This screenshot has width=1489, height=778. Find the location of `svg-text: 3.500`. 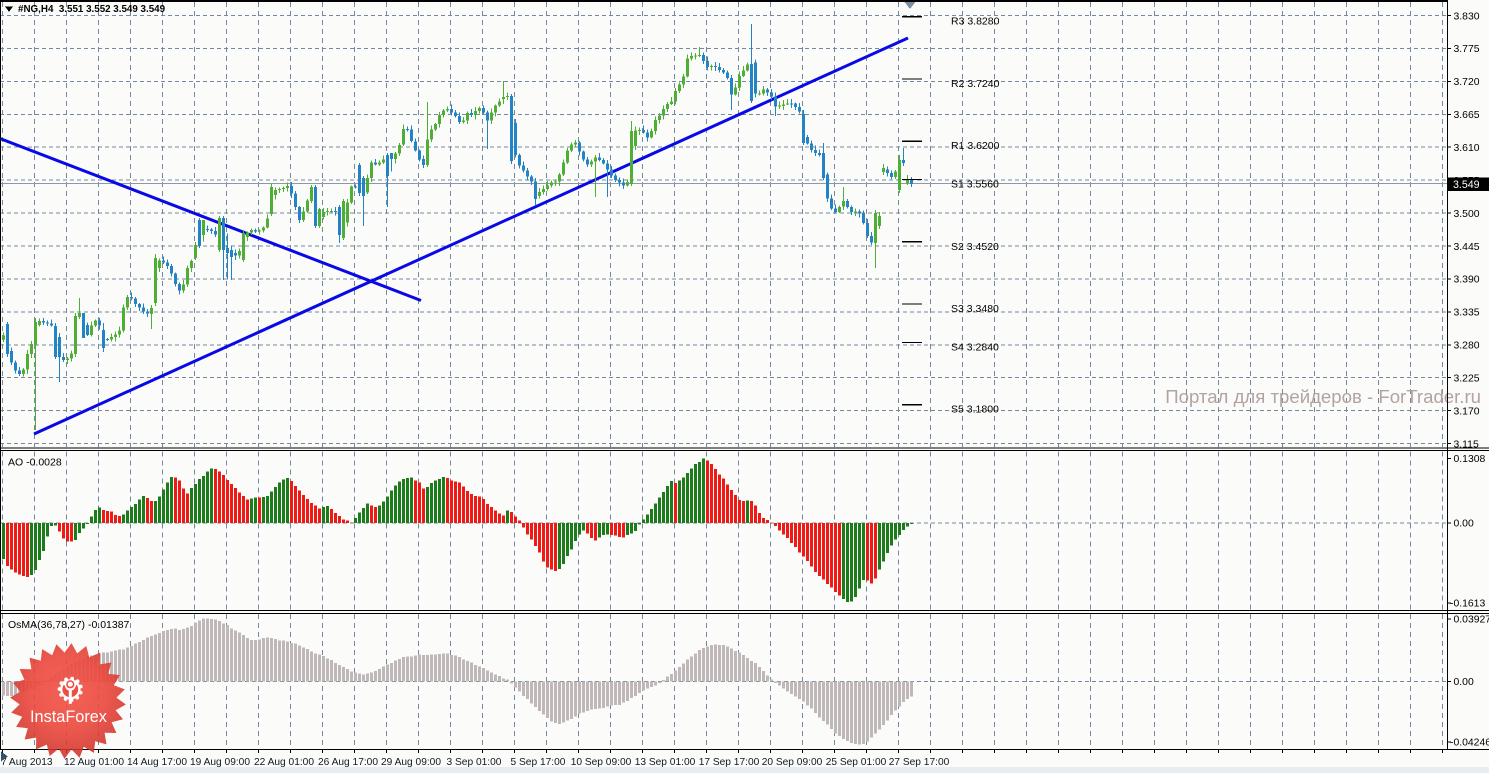

svg-text: 3.500 is located at coordinates (1467, 214).